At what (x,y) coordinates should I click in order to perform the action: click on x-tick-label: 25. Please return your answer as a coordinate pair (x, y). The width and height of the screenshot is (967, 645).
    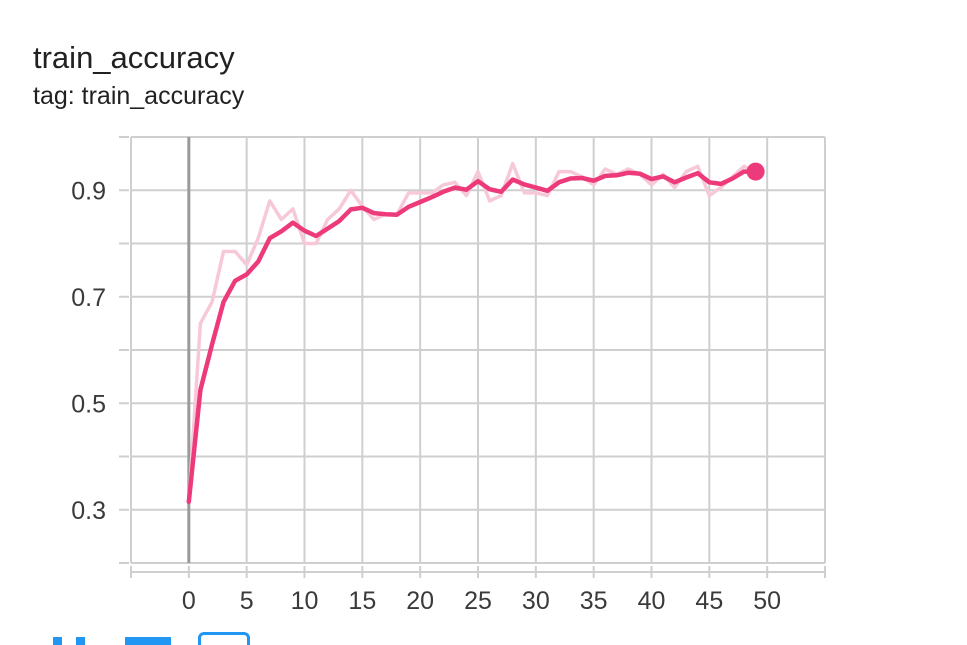
    Looking at the image, I should click on (478, 601).